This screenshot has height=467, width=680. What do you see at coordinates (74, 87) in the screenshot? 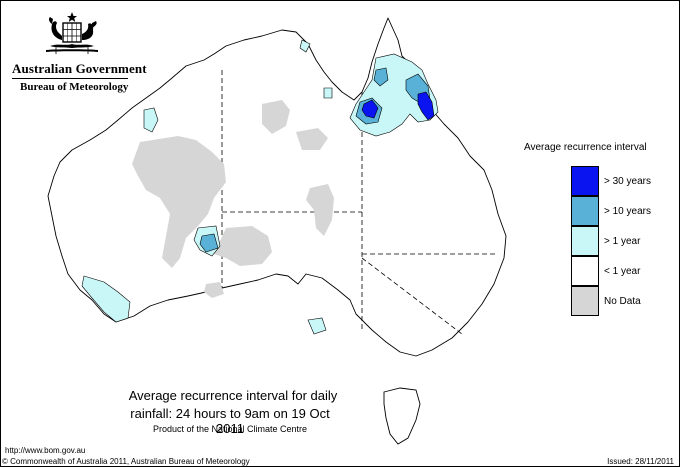
I see `bureau-name: Bureau of Meteorology` at bounding box center [74, 87].